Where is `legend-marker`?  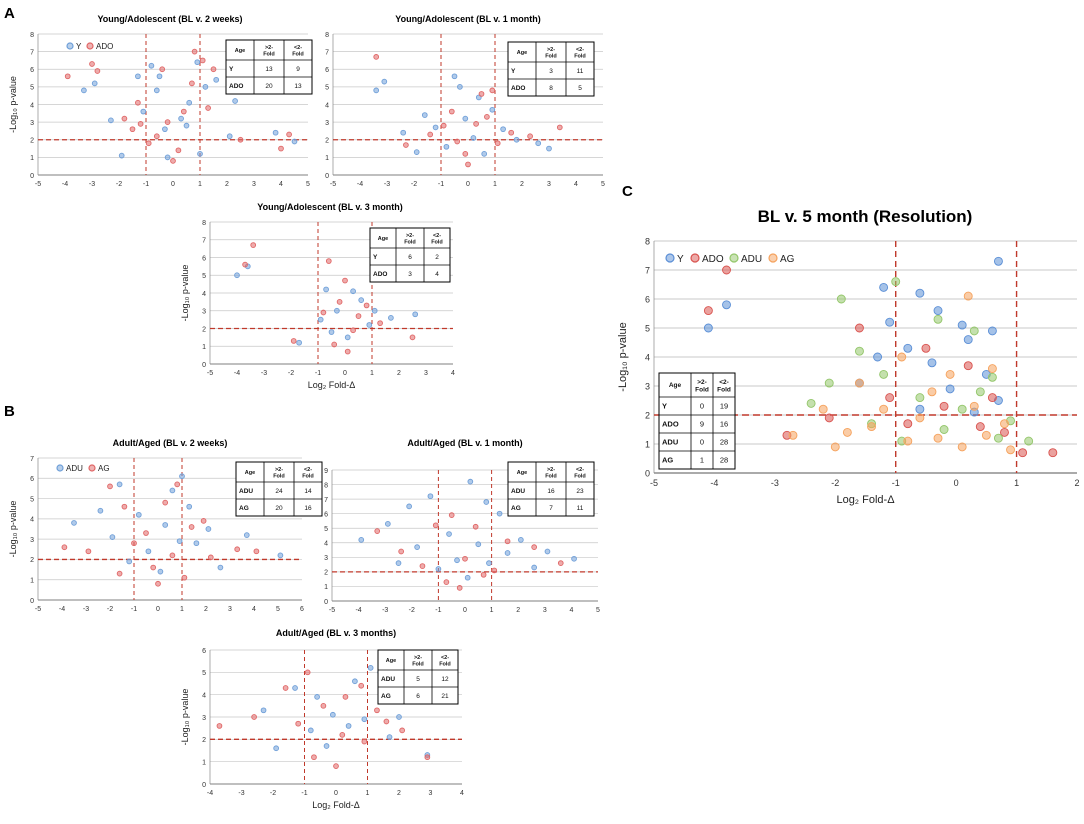
legend-marker is located at coordinates (773, 258).